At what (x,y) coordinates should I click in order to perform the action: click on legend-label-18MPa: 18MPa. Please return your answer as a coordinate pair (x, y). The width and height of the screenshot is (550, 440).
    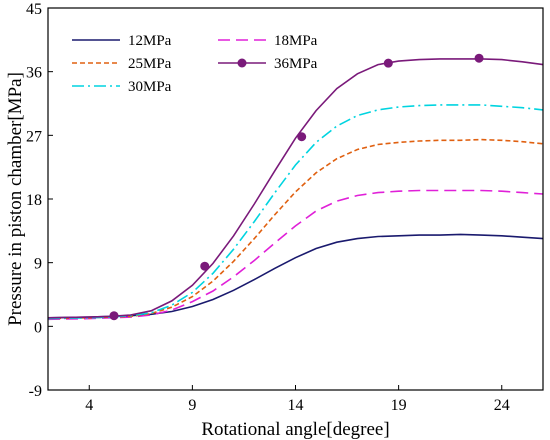
    Looking at the image, I should click on (296, 41).